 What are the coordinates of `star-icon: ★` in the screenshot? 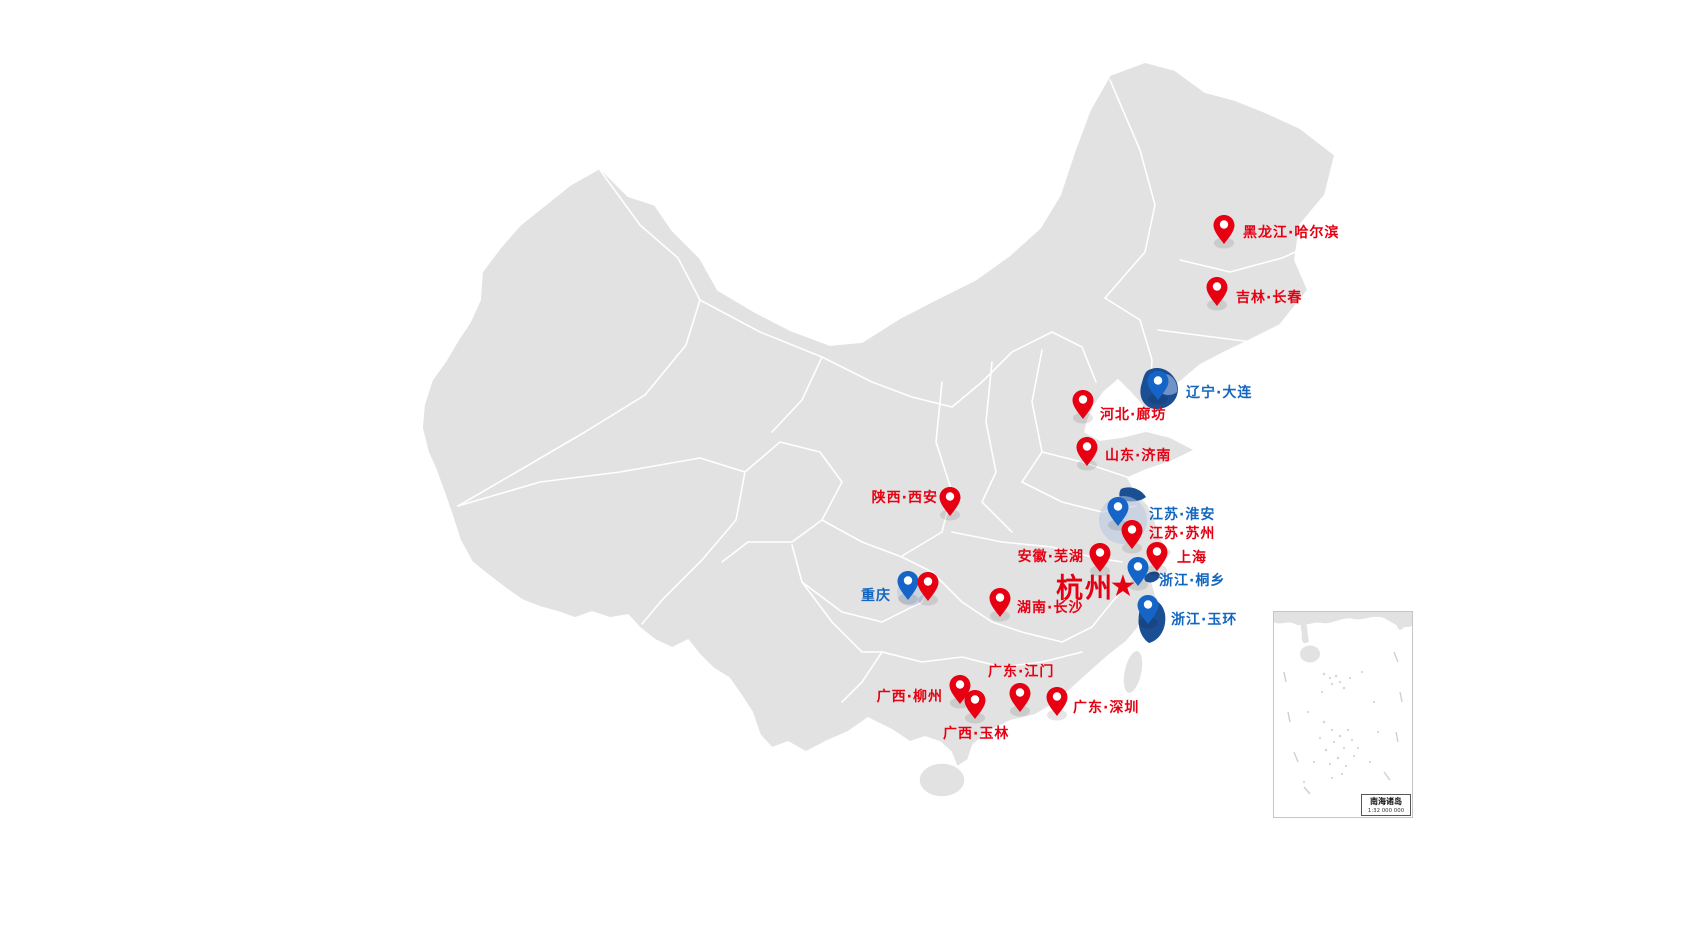 It's located at (1123, 586).